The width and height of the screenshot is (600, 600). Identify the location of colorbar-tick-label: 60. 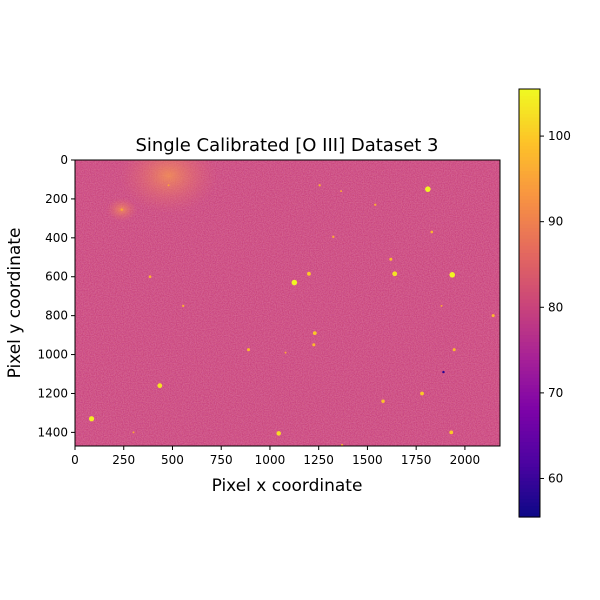
(555, 478).